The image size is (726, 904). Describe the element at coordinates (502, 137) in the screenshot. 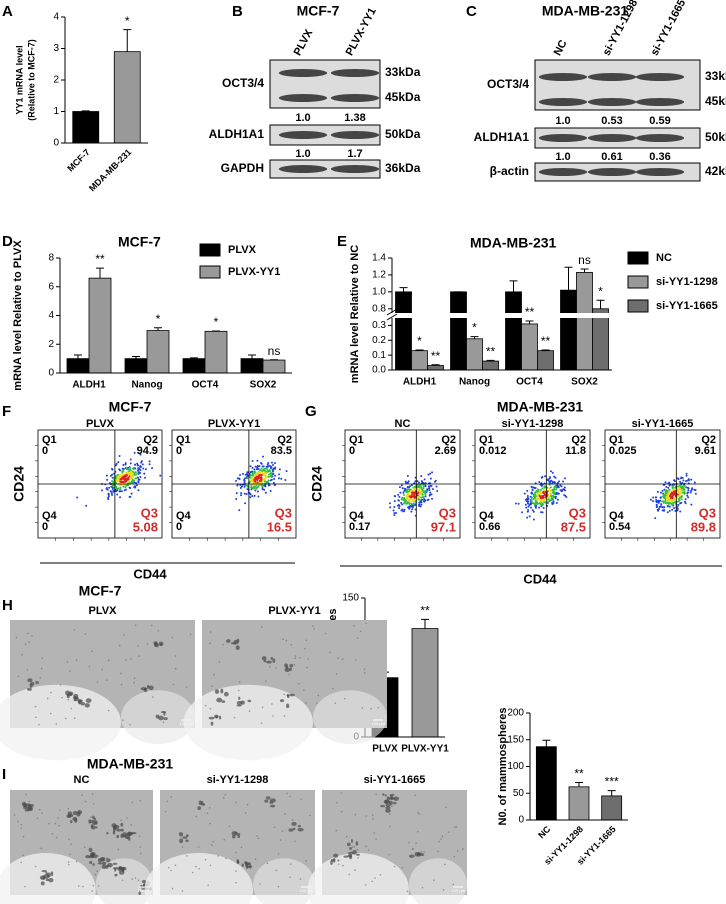

I see `row-label: ALDH1A1` at that location.